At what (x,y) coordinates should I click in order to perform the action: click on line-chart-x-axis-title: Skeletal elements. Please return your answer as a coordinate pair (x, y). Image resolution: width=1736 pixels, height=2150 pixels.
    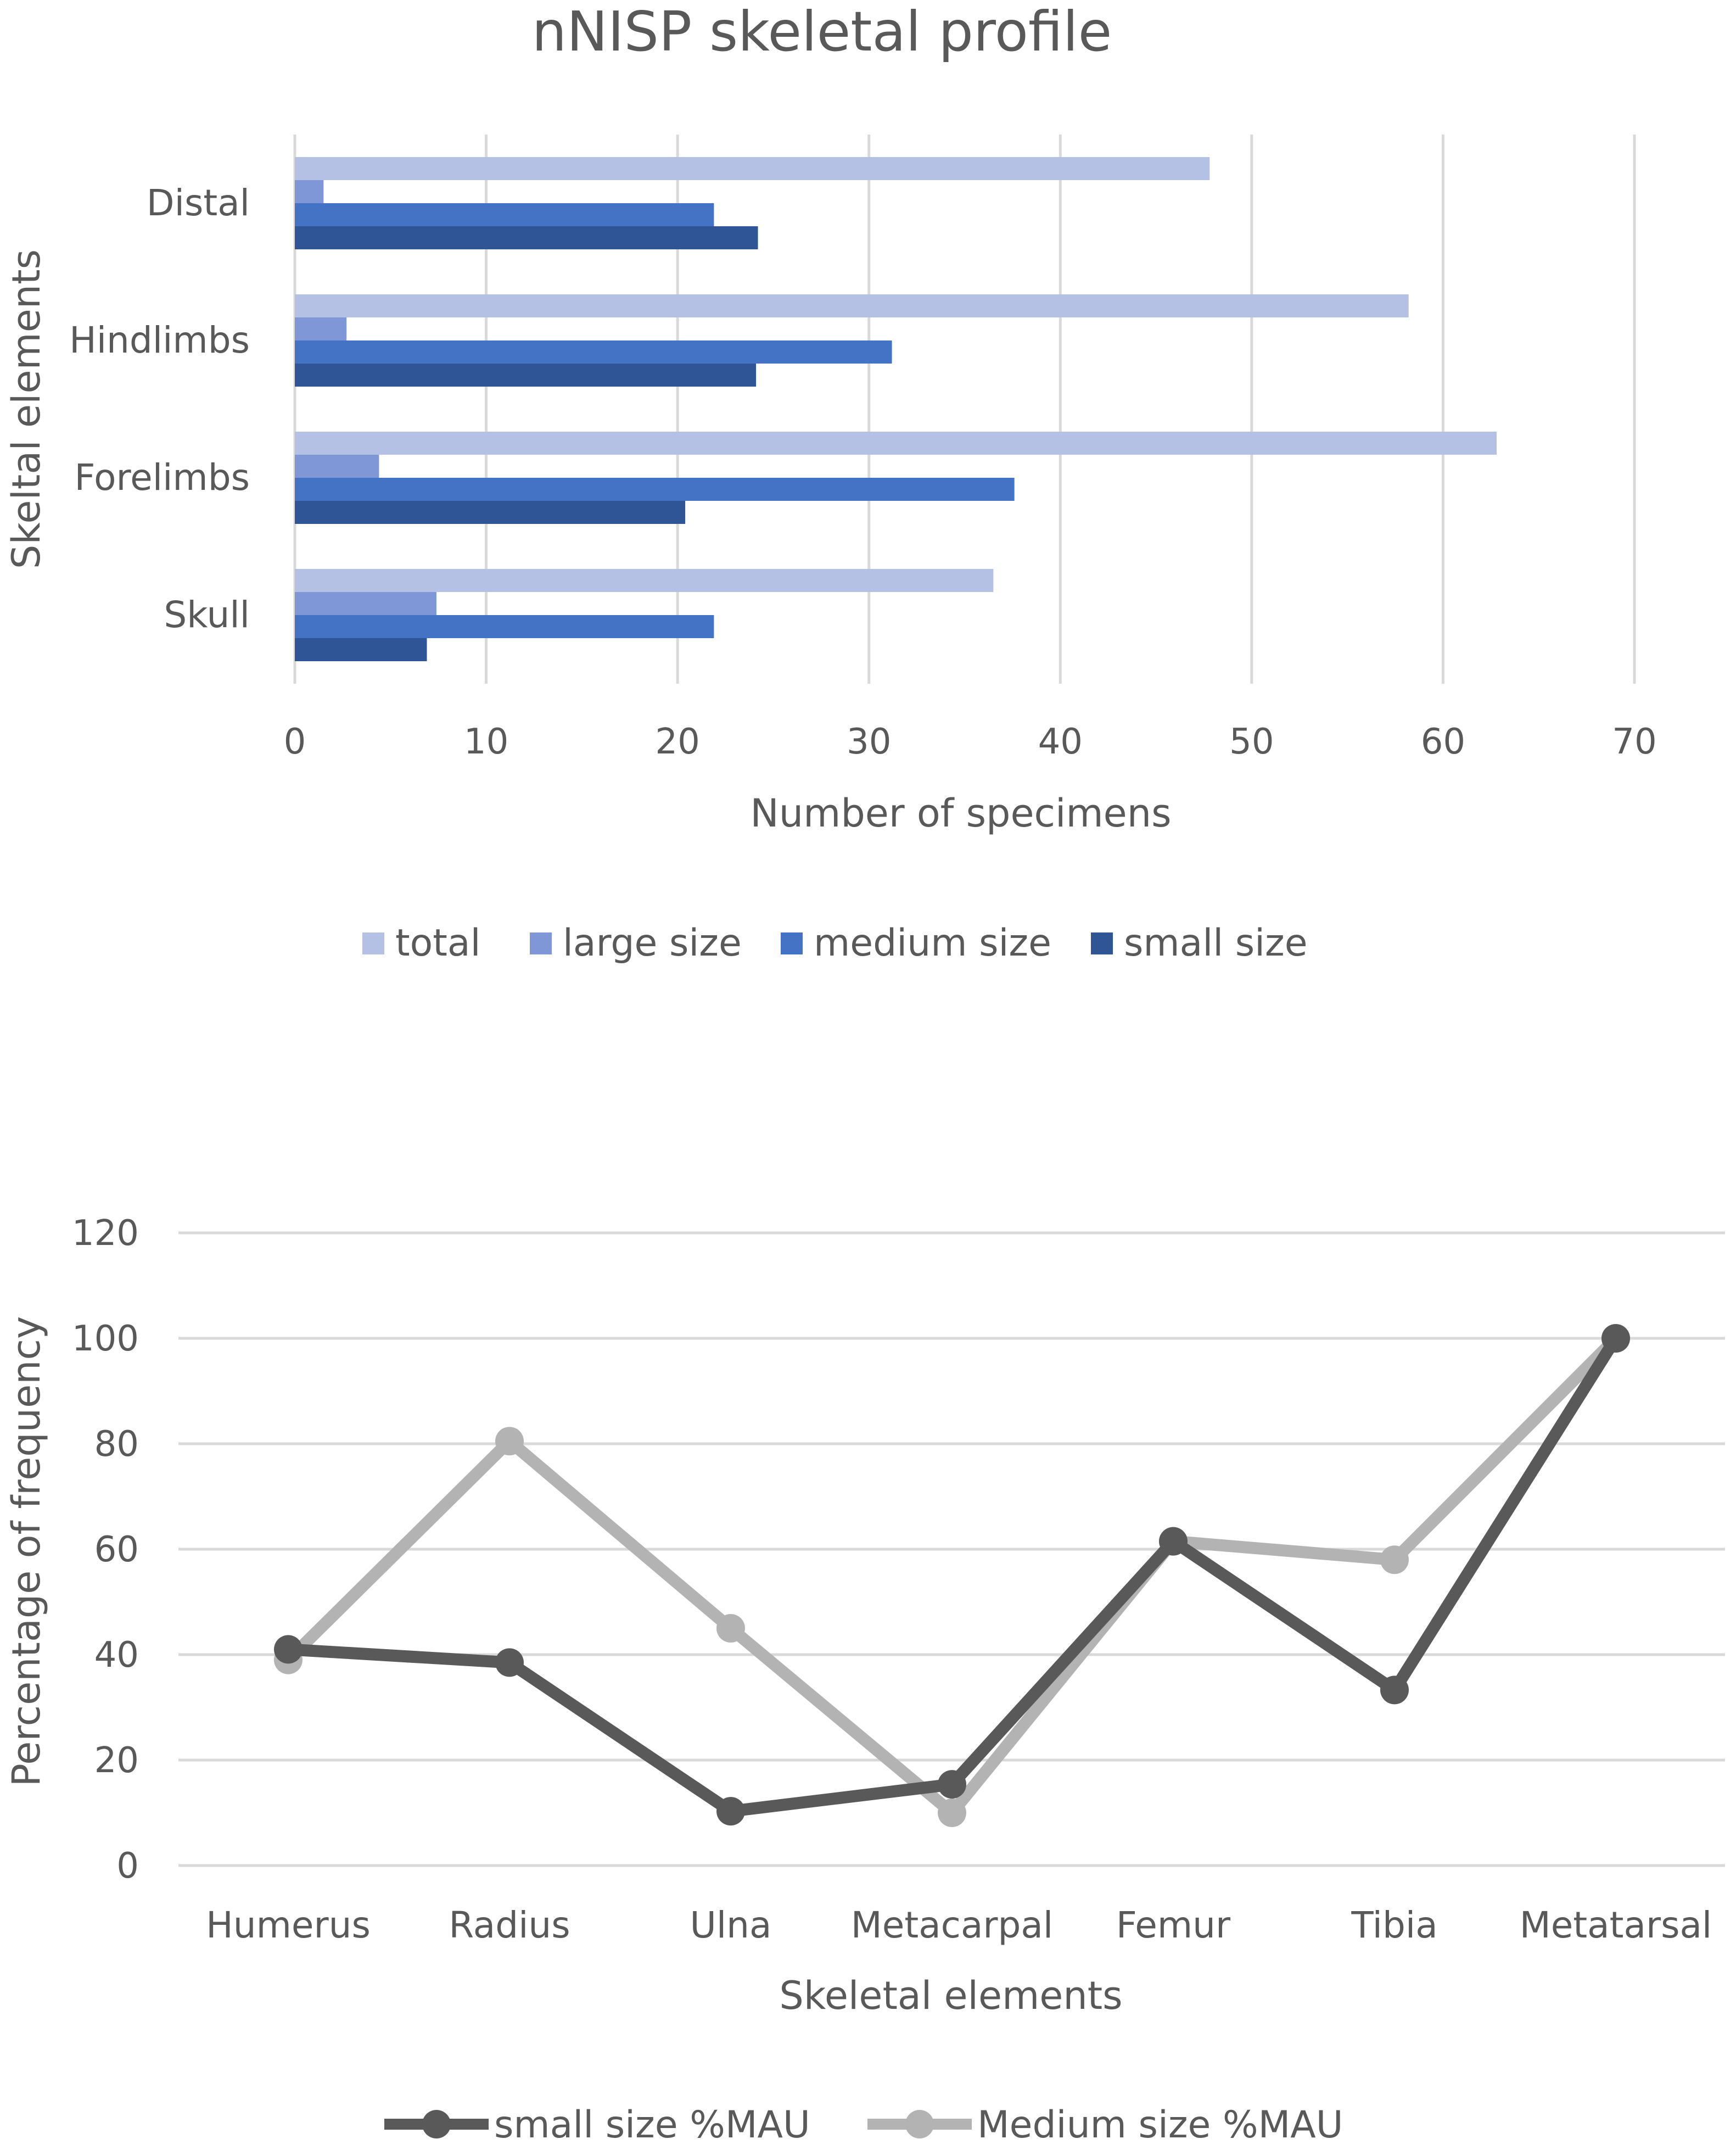
    Looking at the image, I should click on (951, 1995).